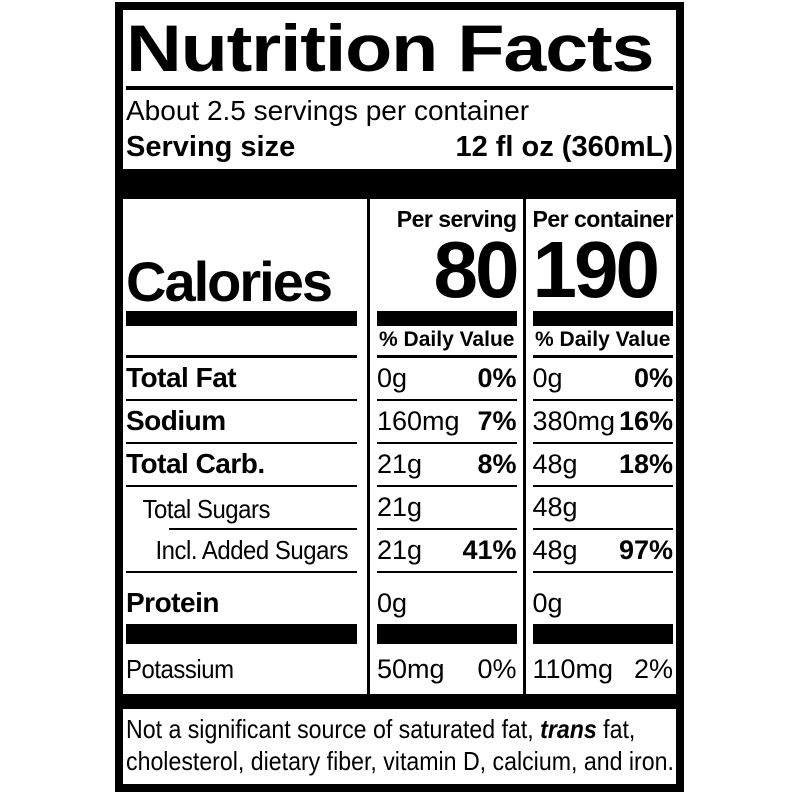  I want to click on thick-bar-right, so click(602, 634).